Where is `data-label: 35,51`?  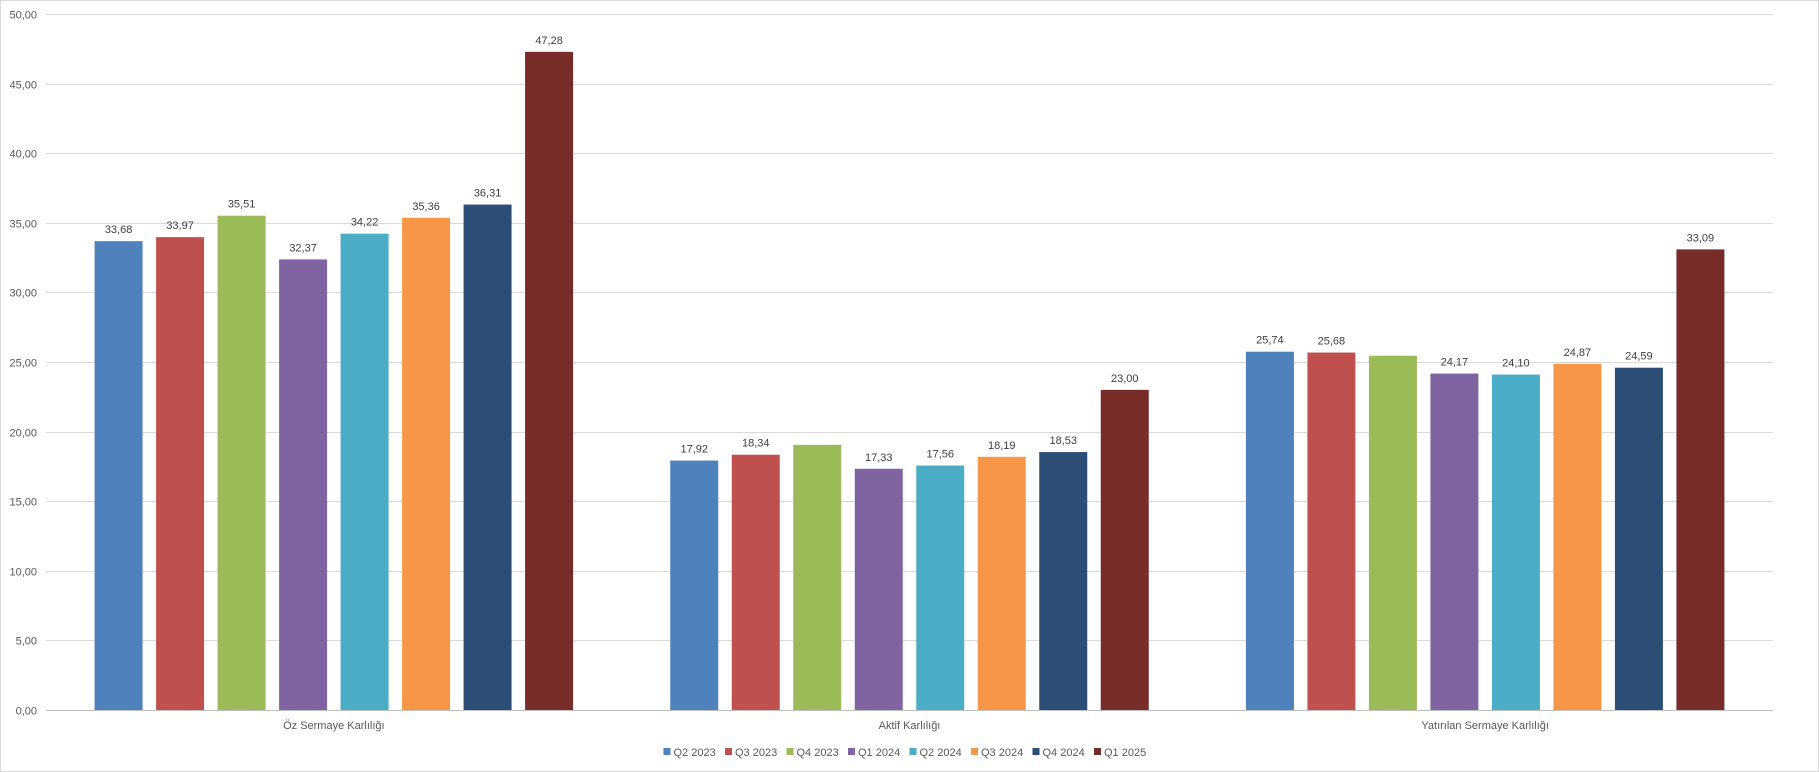 data-label: 35,51 is located at coordinates (242, 205).